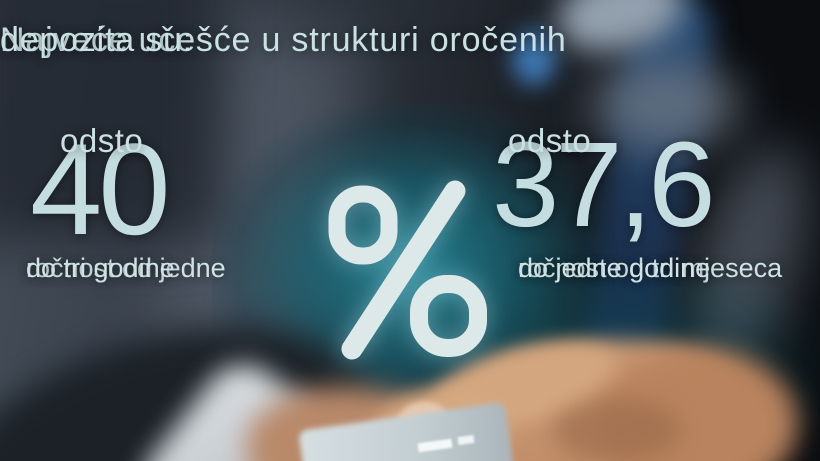 The width and height of the screenshot is (820, 461). I want to click on tie-highlight, so click(534, 58).